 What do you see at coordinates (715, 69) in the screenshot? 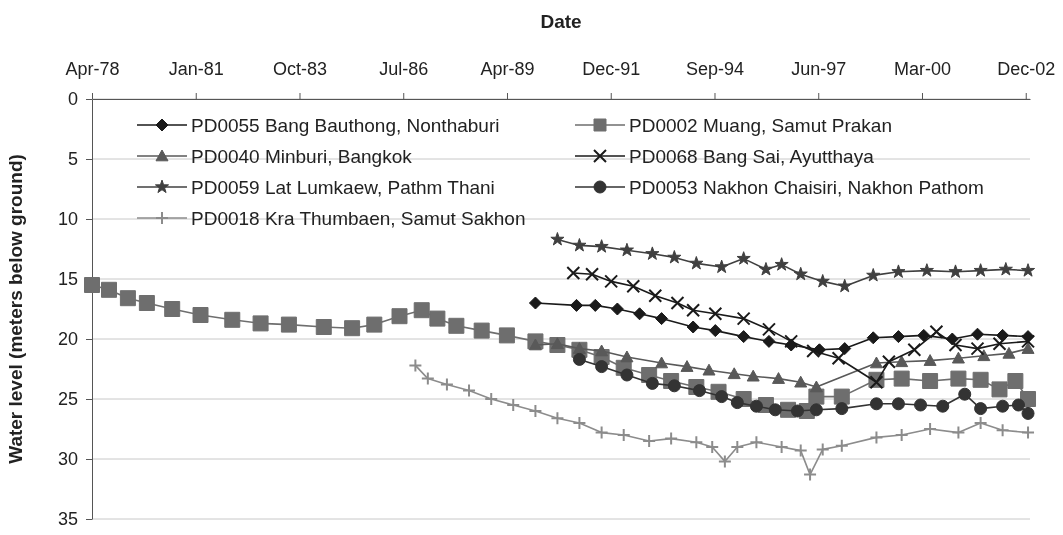
I see `x-tick-label: Sep-94` at bounding box center [715, 69].